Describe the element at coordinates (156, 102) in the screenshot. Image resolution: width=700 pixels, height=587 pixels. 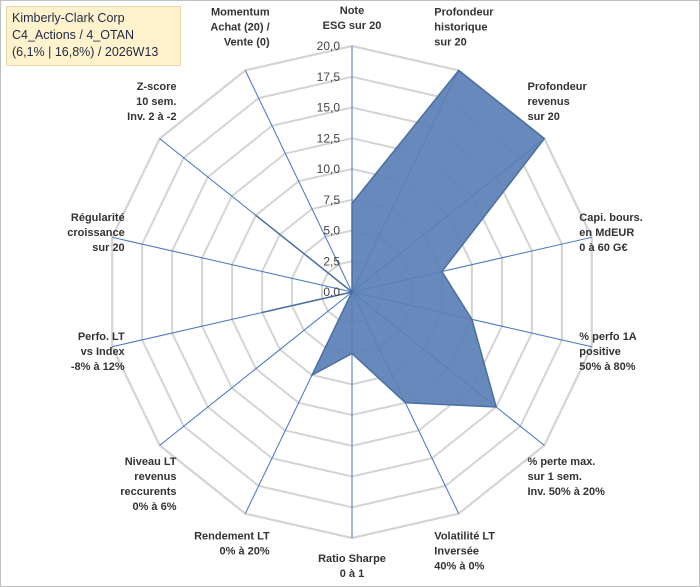
I see `axis-label-12-line-1: 10 sem.` at that location.